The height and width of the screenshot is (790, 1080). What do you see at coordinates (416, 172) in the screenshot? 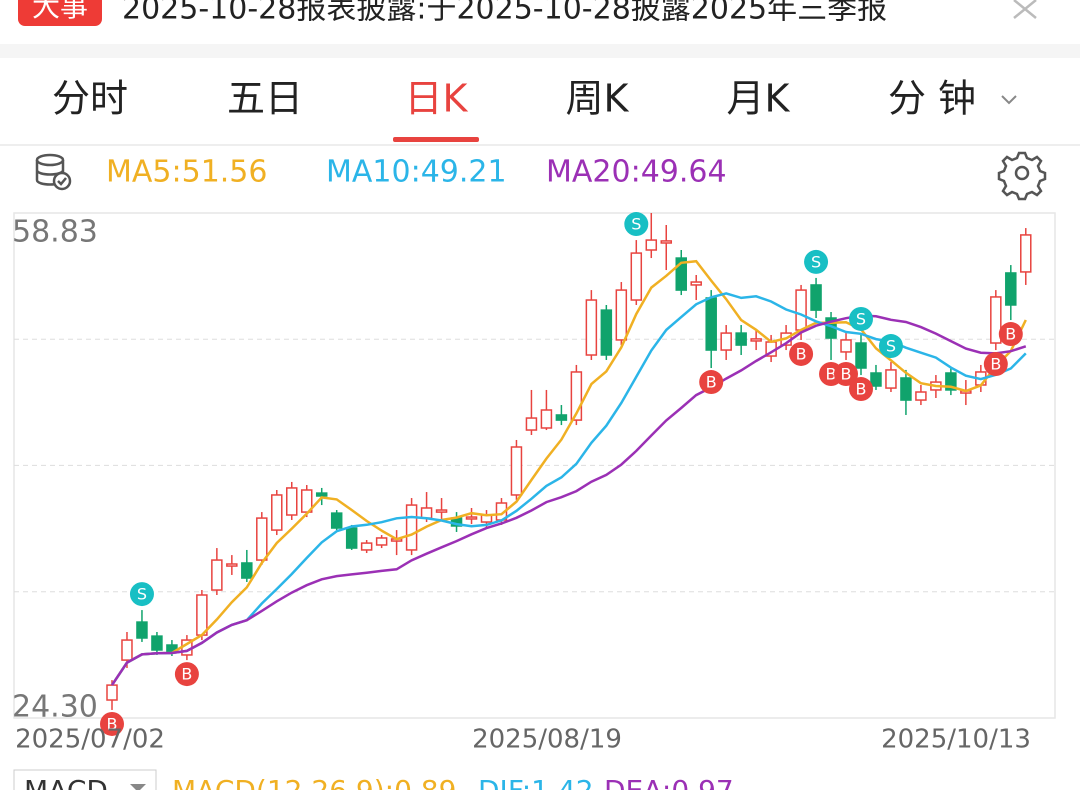
I see `ma-legend: MA10:49.21` at bounding box center [416, 172].